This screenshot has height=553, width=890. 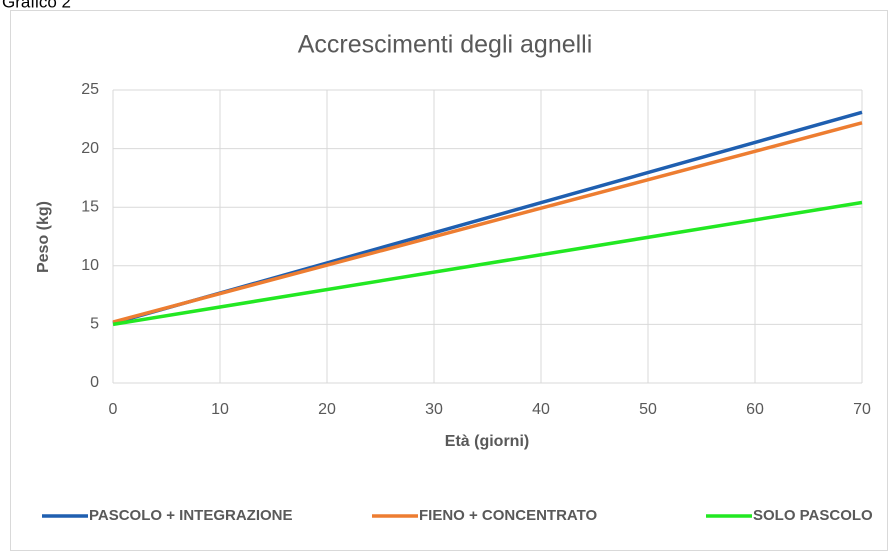 I want to click on legend-label: PASCOLO + INTEGRAZIONE, so click(x=191, y=515).